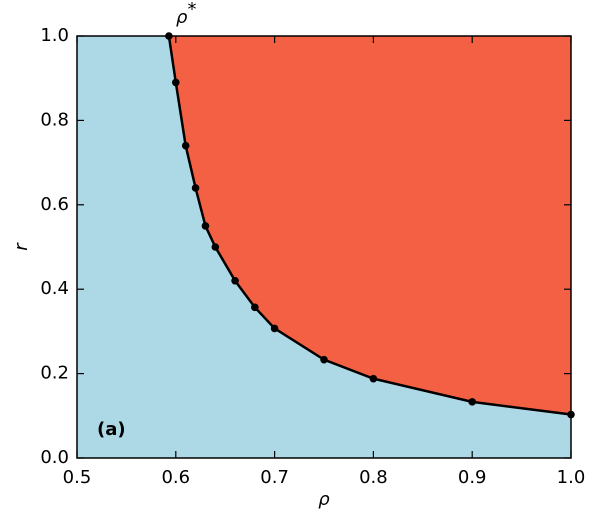  I want to click on y-tick-label: 0.8, so click(54, 119).